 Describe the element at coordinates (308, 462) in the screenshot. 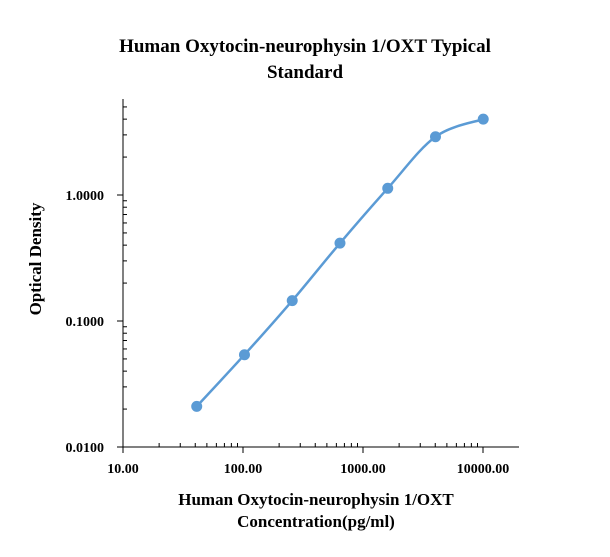

I see `x-axis-ticks: 10.00 100.00 1000.00 10000.00` at that location.